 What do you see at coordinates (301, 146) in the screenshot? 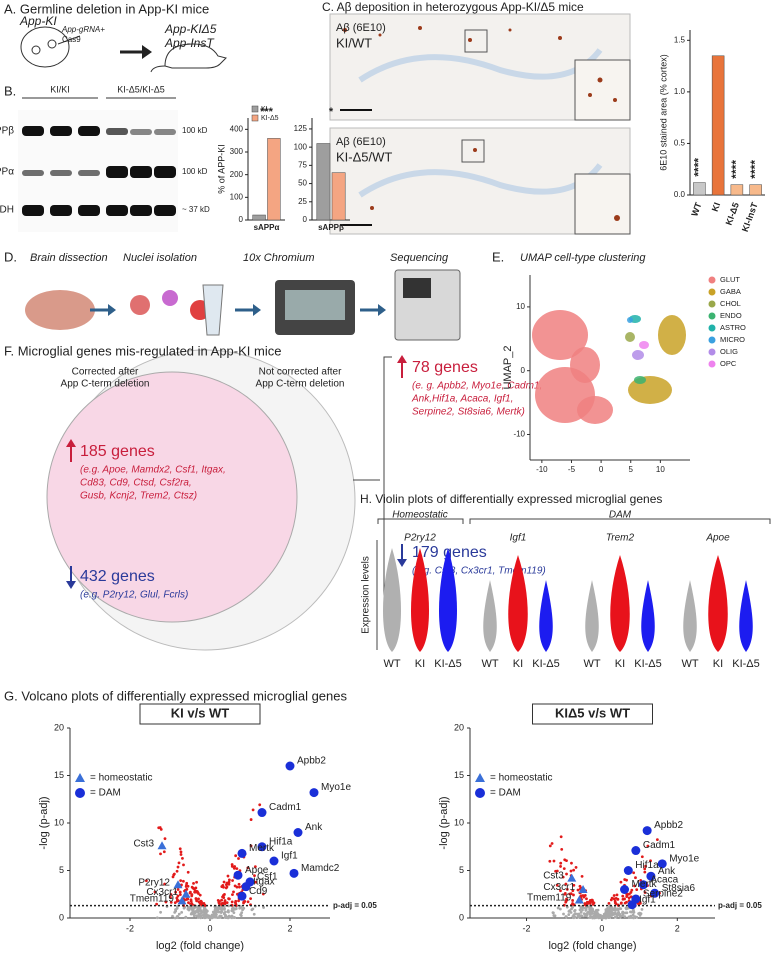
I see `y-tick-label: 100` at bounding box center [301, 146].